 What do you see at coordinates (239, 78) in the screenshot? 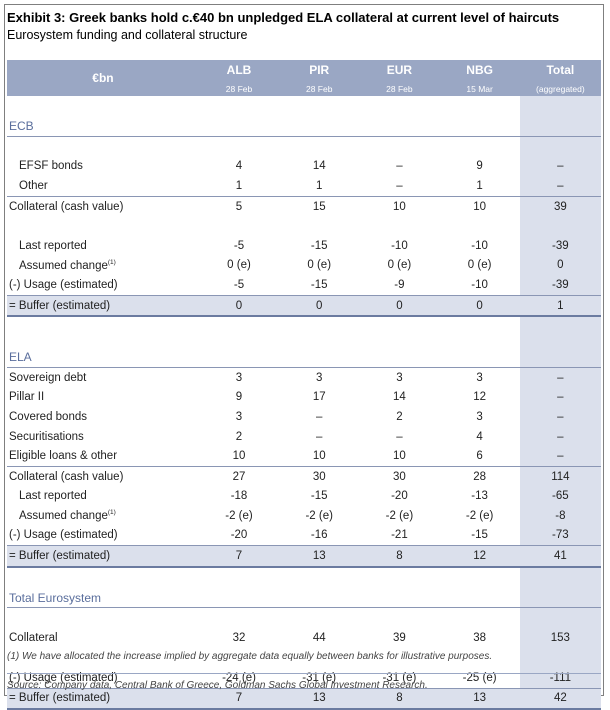
I see `col-header-alb: ALB 28 Feb` at bounding box center [239, 78].